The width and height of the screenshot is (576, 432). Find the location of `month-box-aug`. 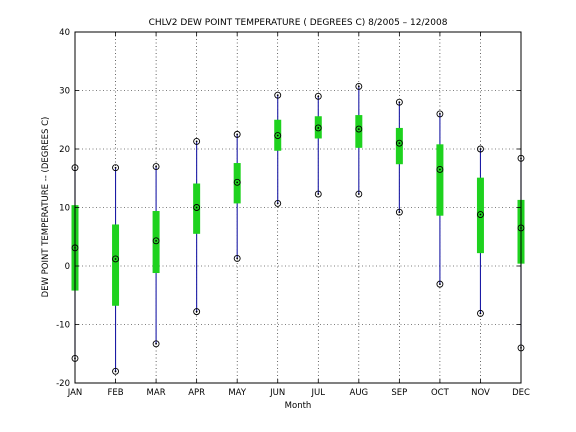

month-box-aug is located at coordinates (359, 140).